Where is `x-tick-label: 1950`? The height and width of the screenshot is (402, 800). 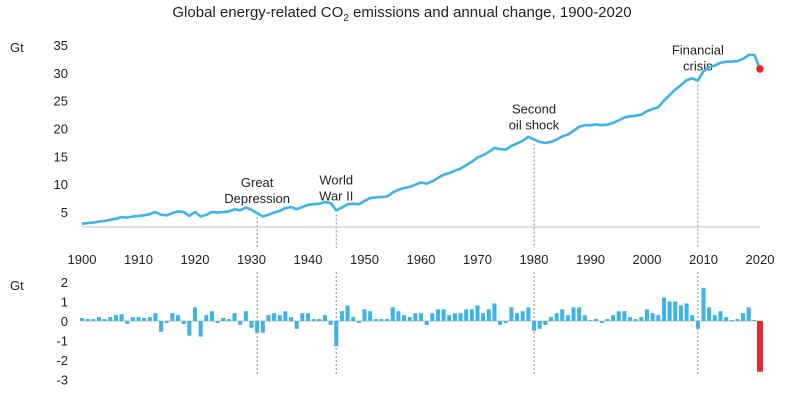 x-tick-label: 1950 is located at coordinates (364, 259).